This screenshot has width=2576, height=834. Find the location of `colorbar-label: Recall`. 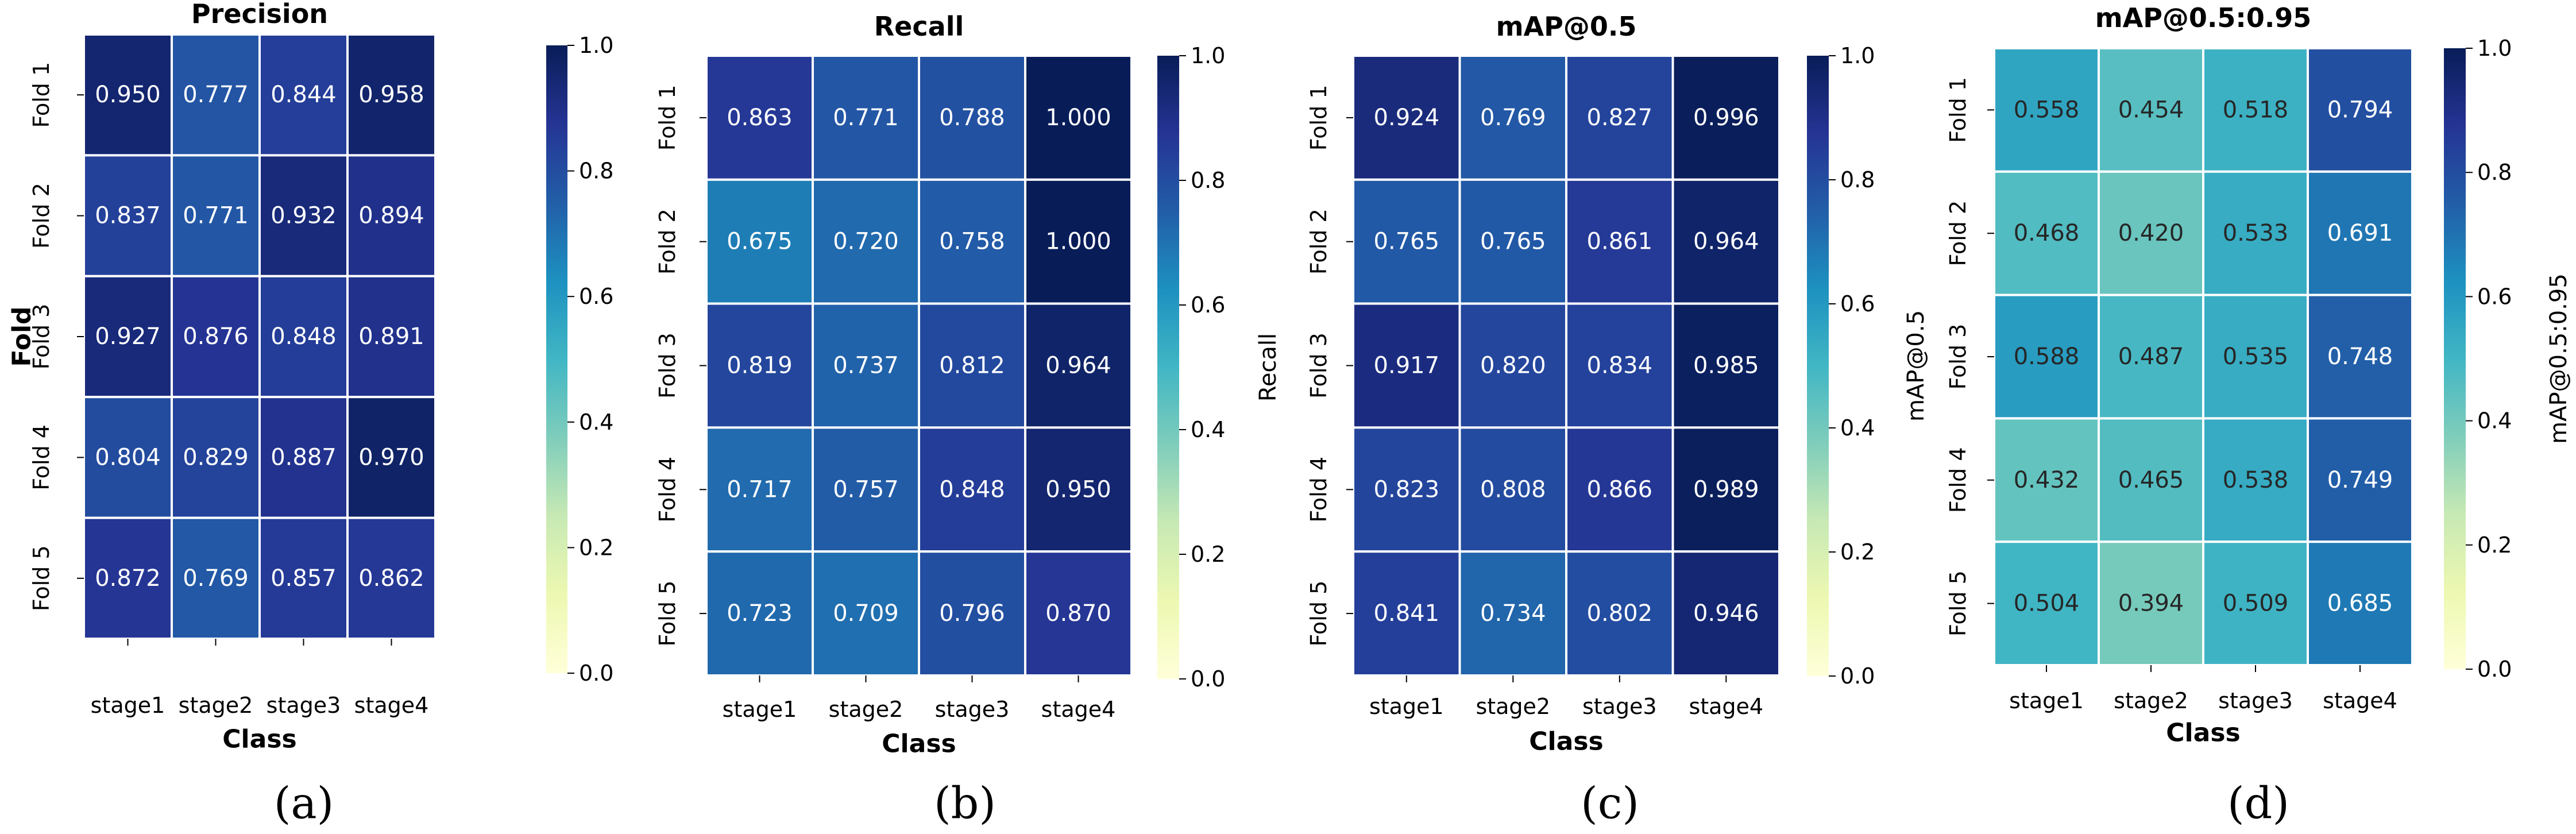

colorbar-label: Recall is located at coordinates (1268, 367).